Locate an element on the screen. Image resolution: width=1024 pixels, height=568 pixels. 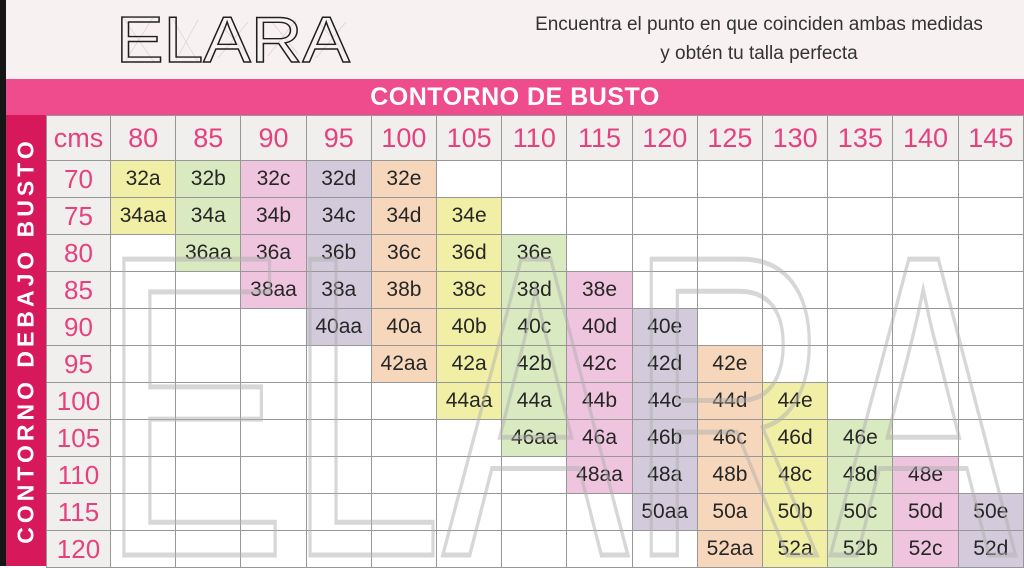
size-cell: 32d is located at coordinates (338, 179).